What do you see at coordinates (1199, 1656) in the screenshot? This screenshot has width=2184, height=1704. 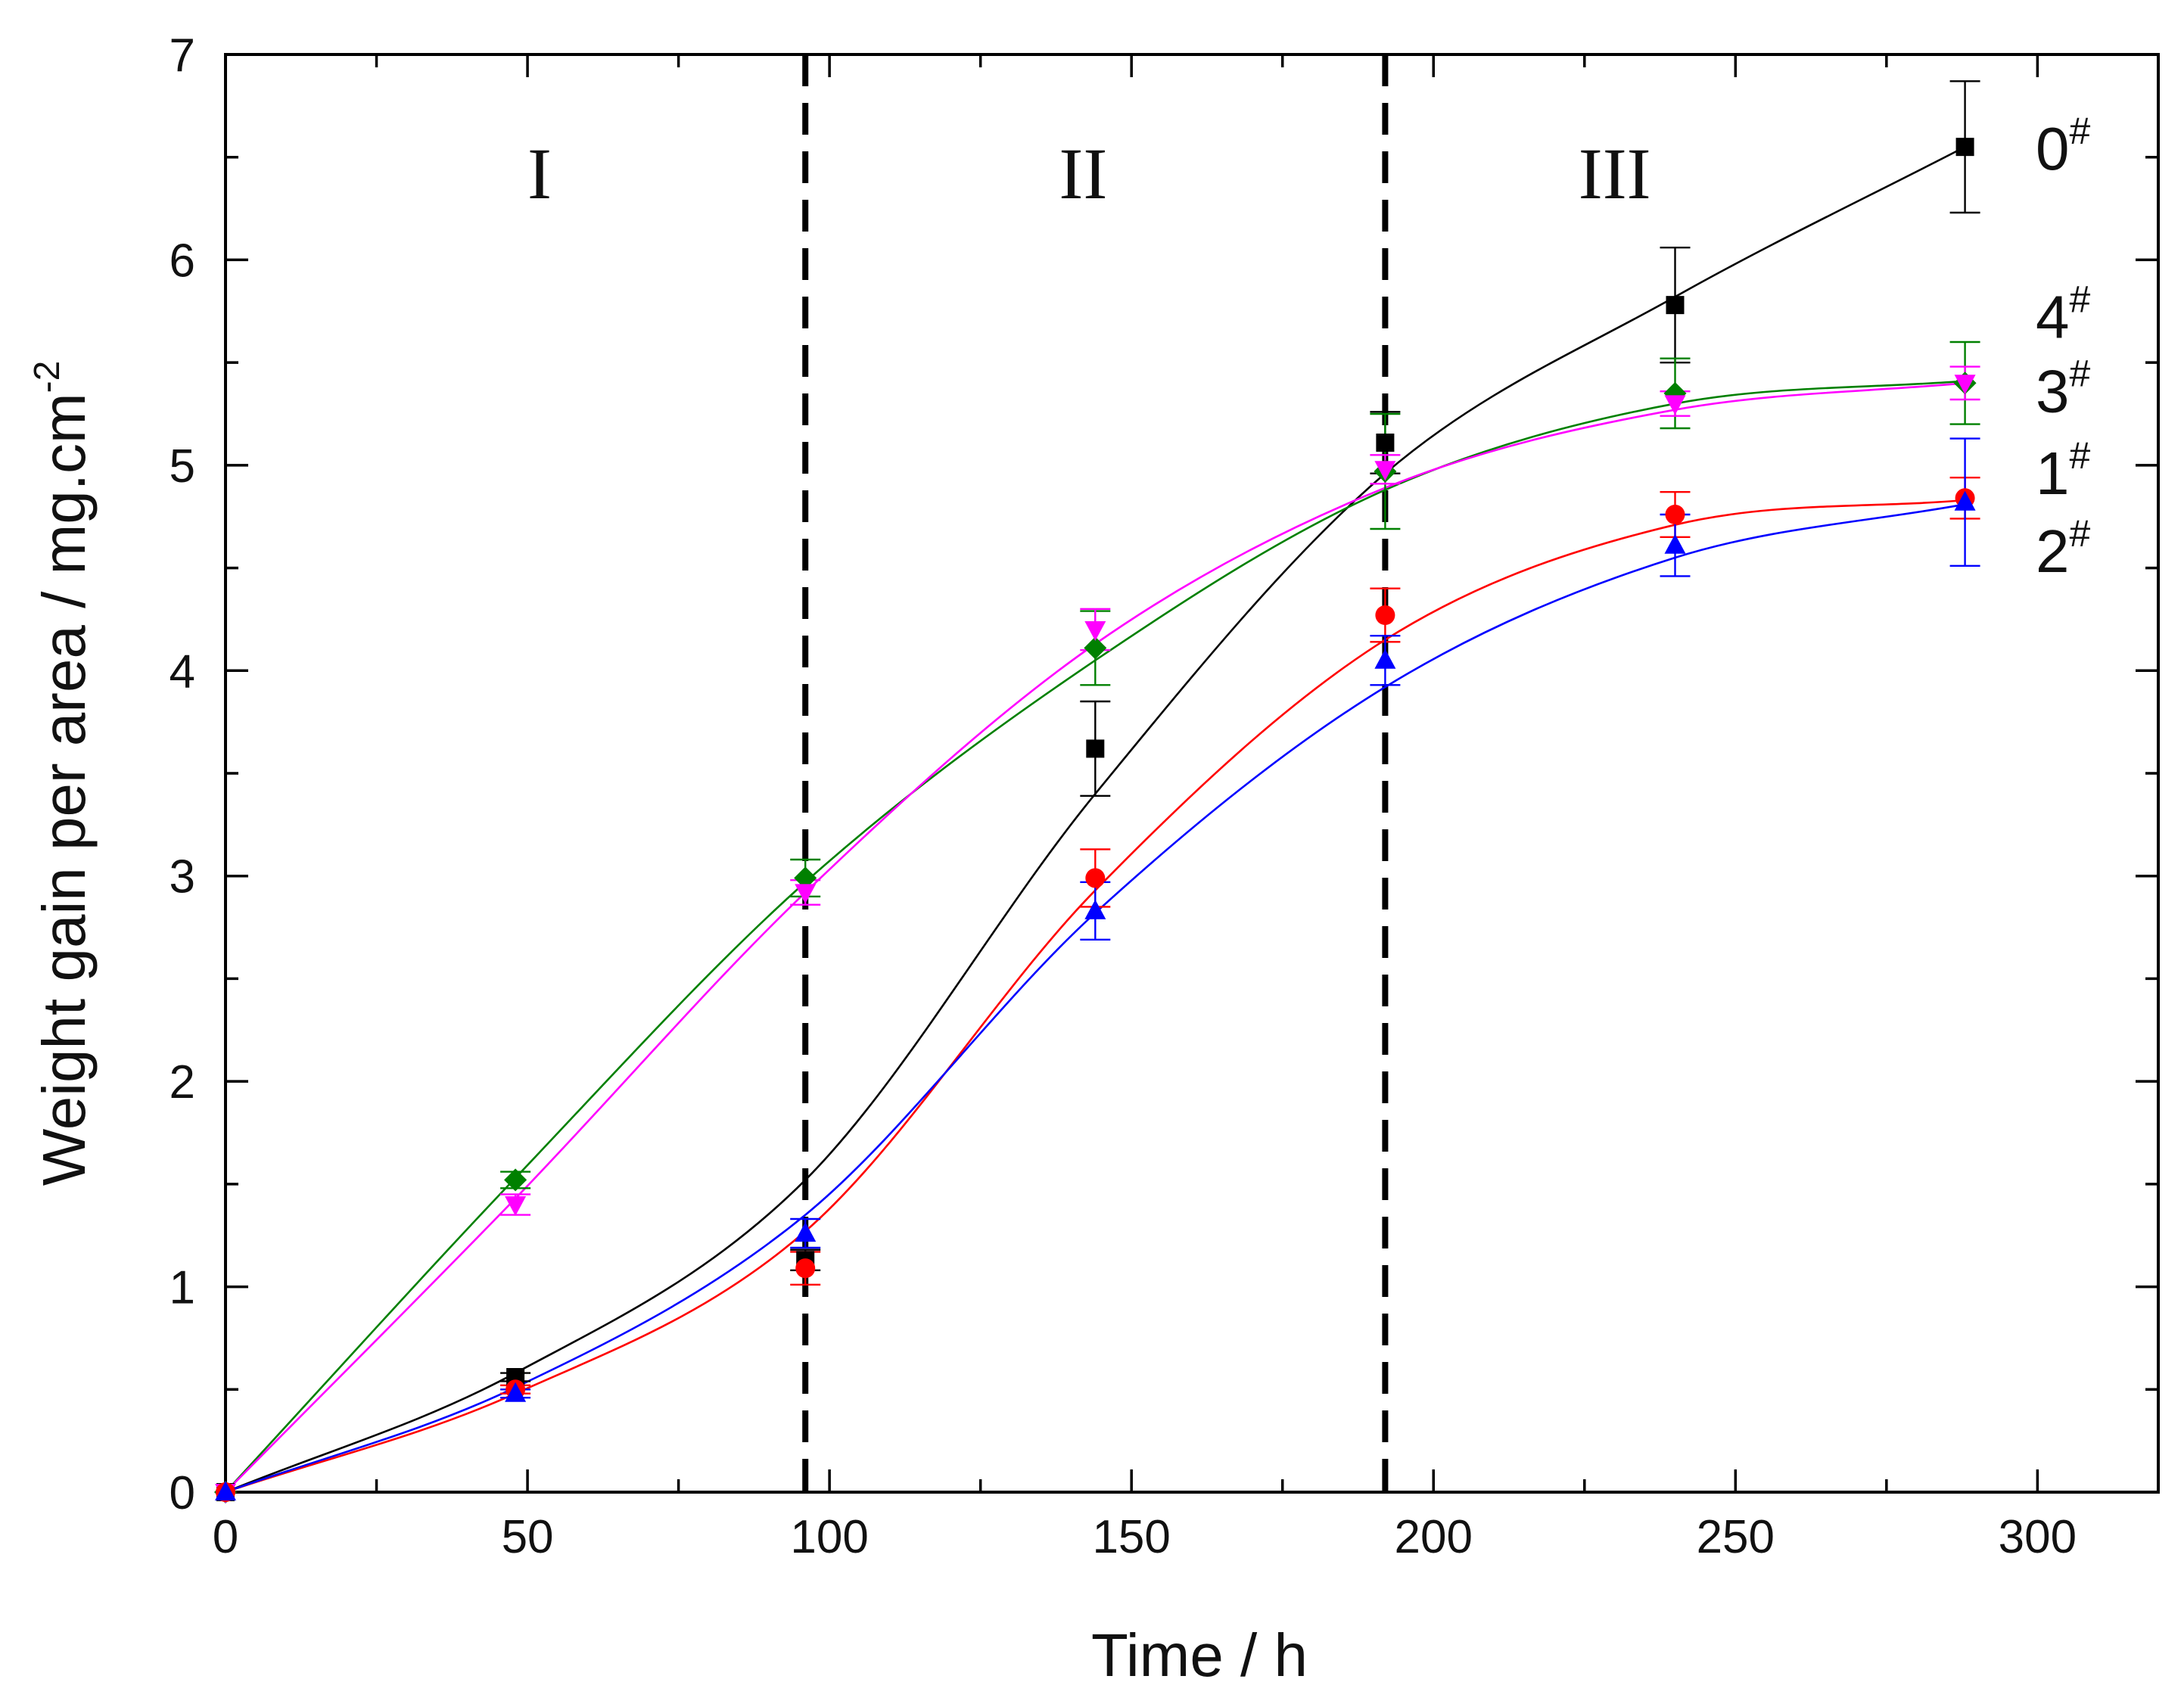 I see `x-axis-title: Time / h` at bounding box center [1199, 1656].